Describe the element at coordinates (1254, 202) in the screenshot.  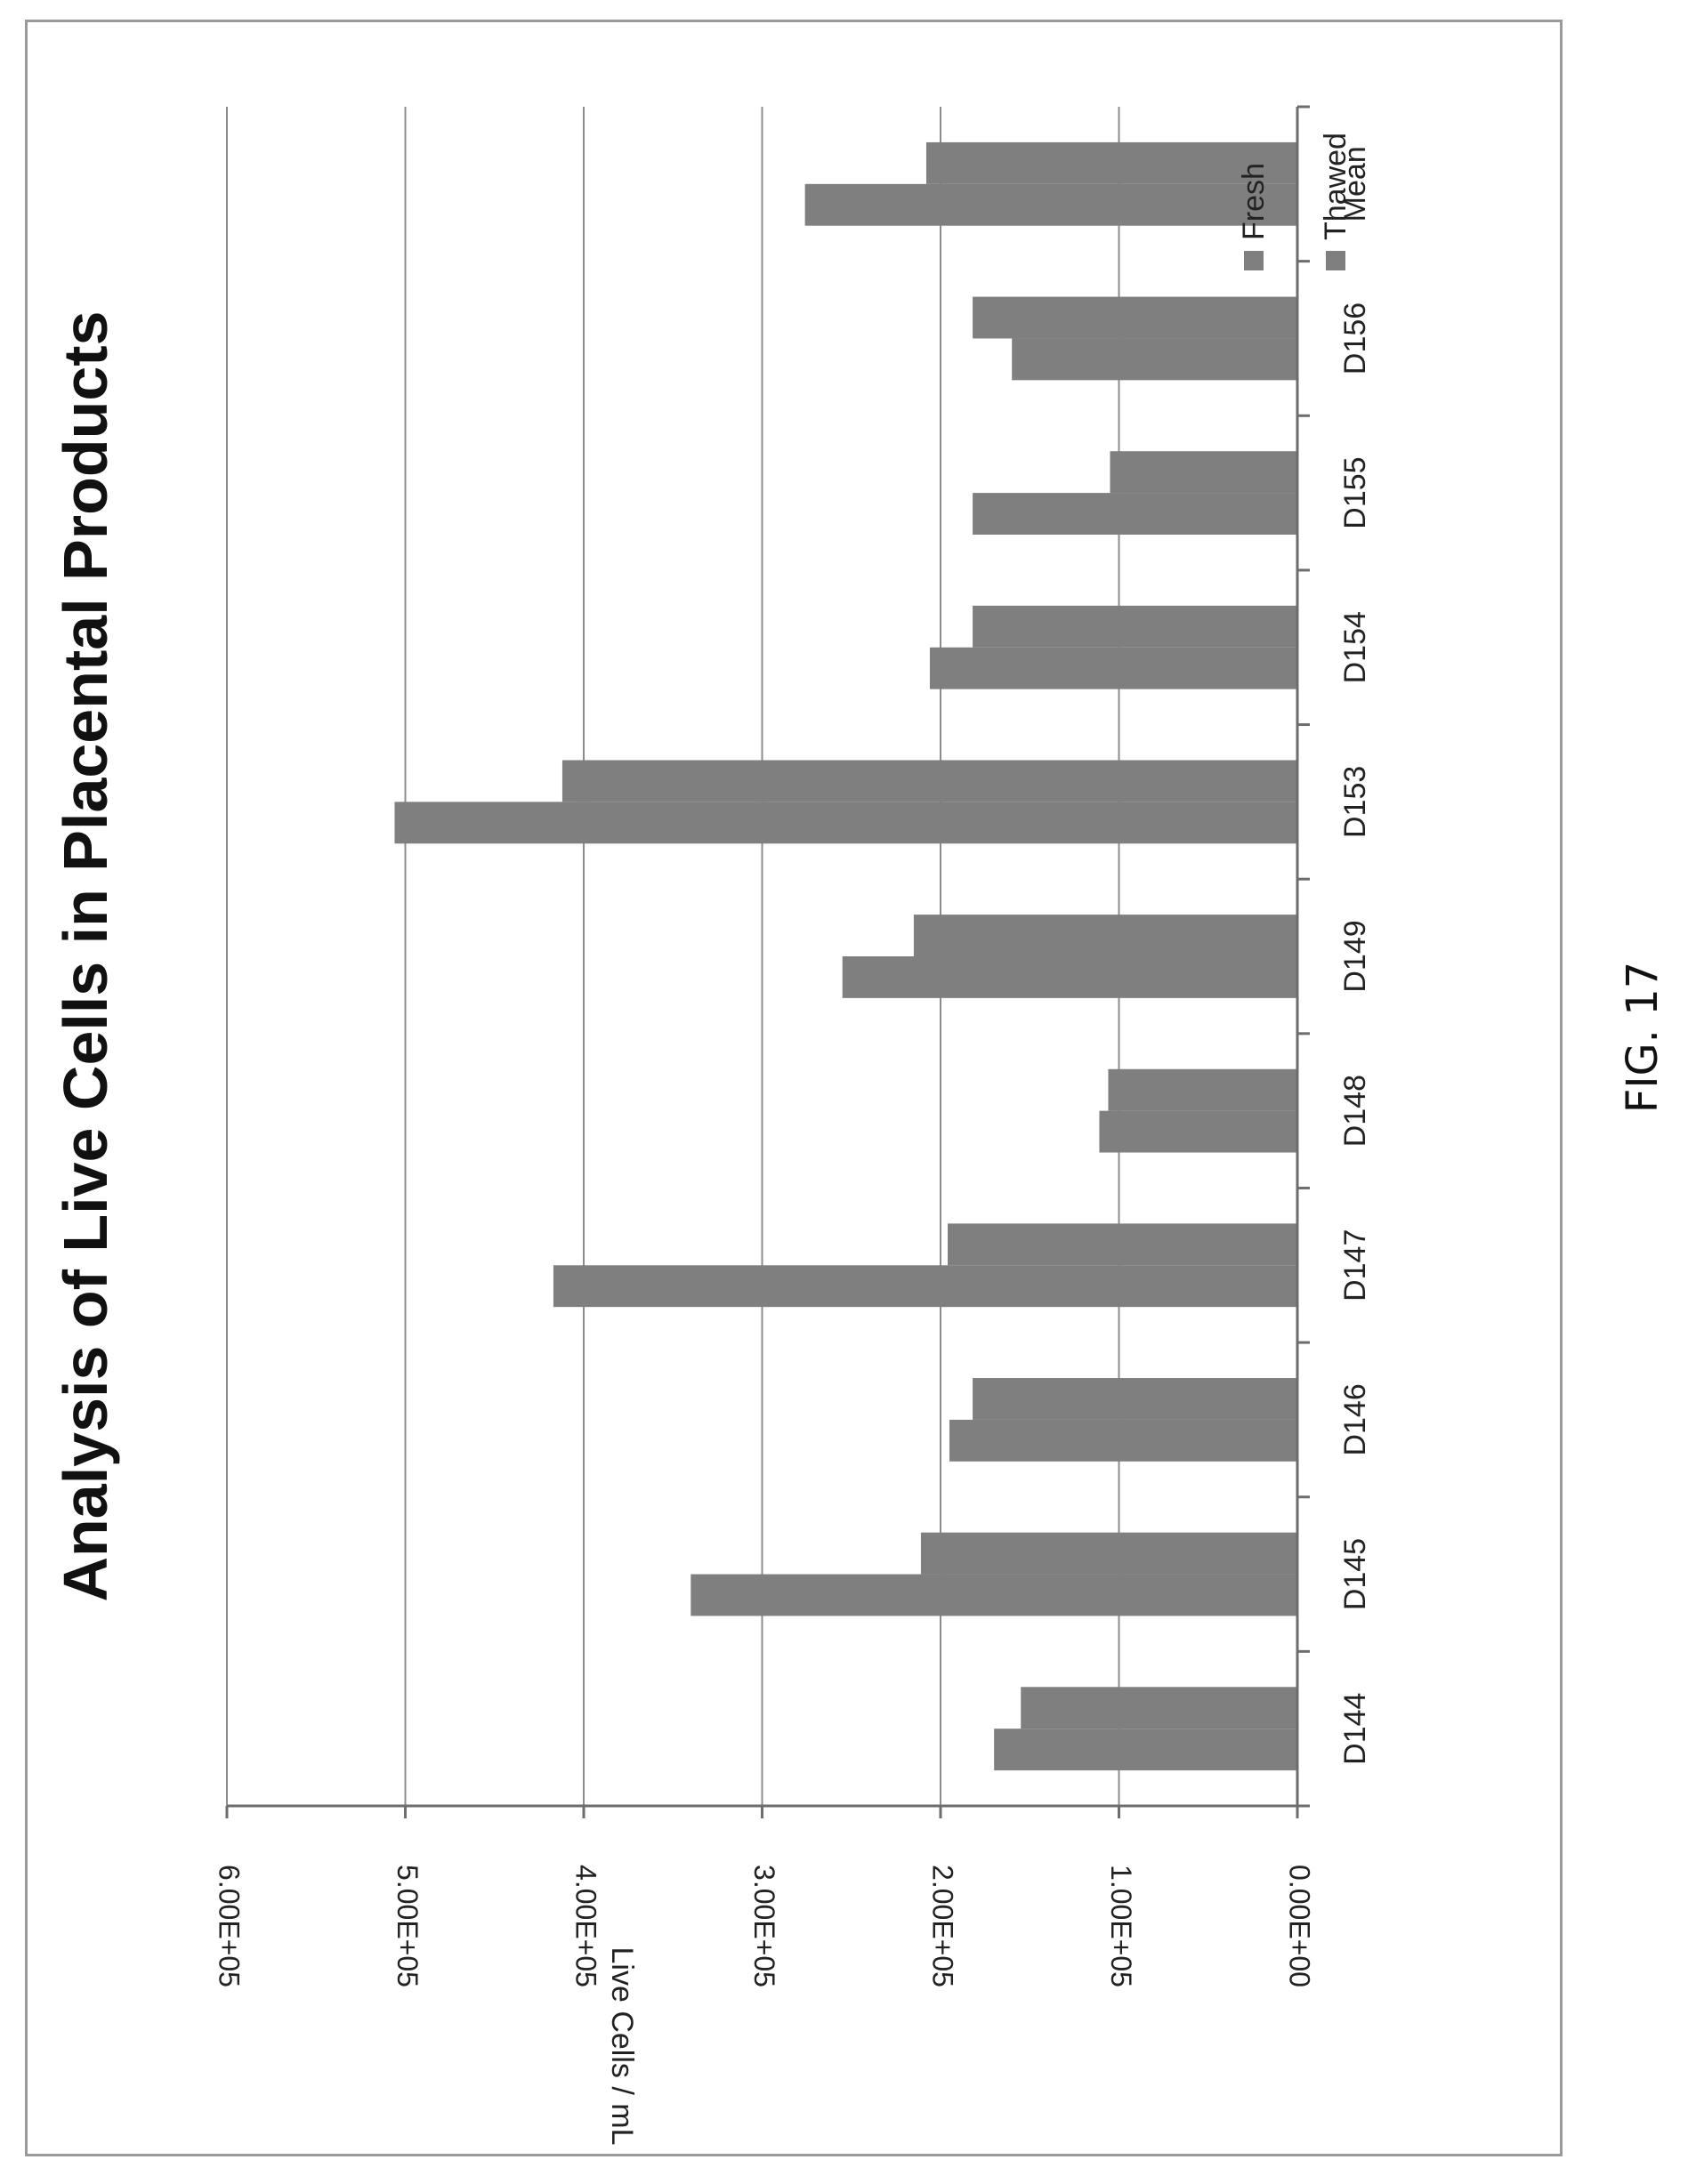
I see `legend-label-fresh: Fresh` at that location.